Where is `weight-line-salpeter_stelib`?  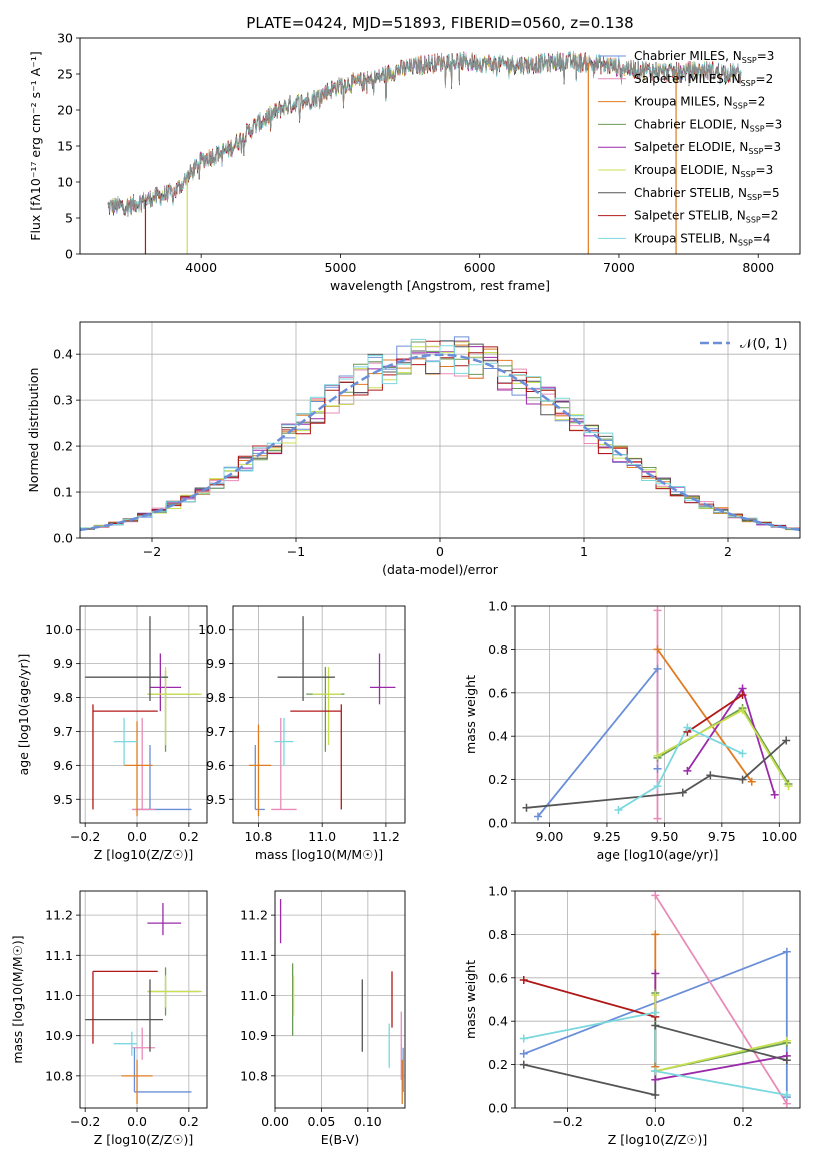
weight-line-salpeter_stelib is located at coordinates (715, 713).